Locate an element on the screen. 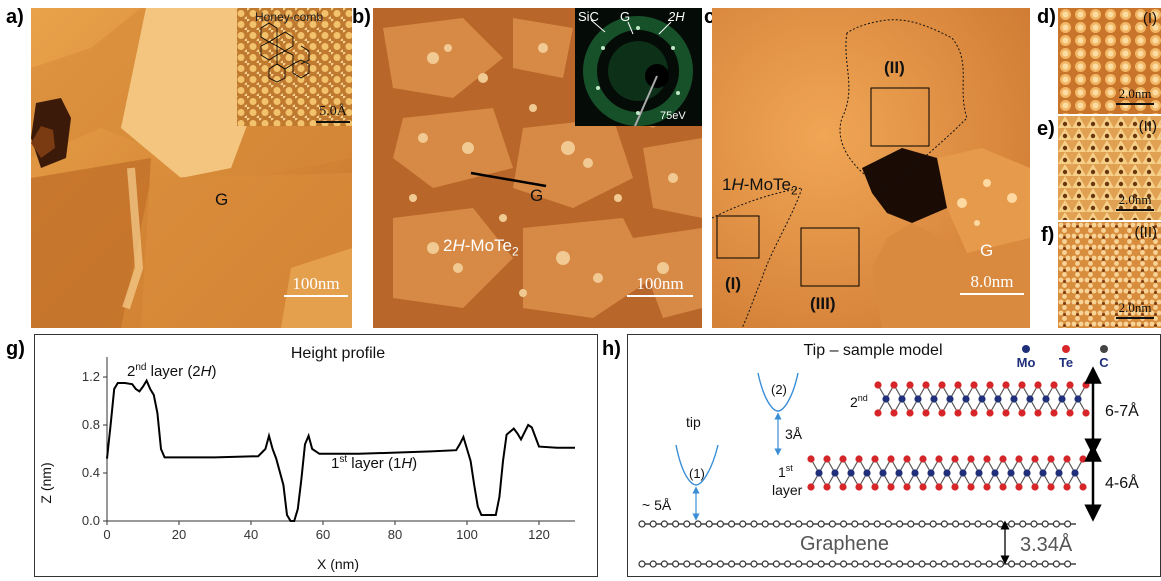  height-334-label: 3.34Å is located at coordinates (1046, 544).